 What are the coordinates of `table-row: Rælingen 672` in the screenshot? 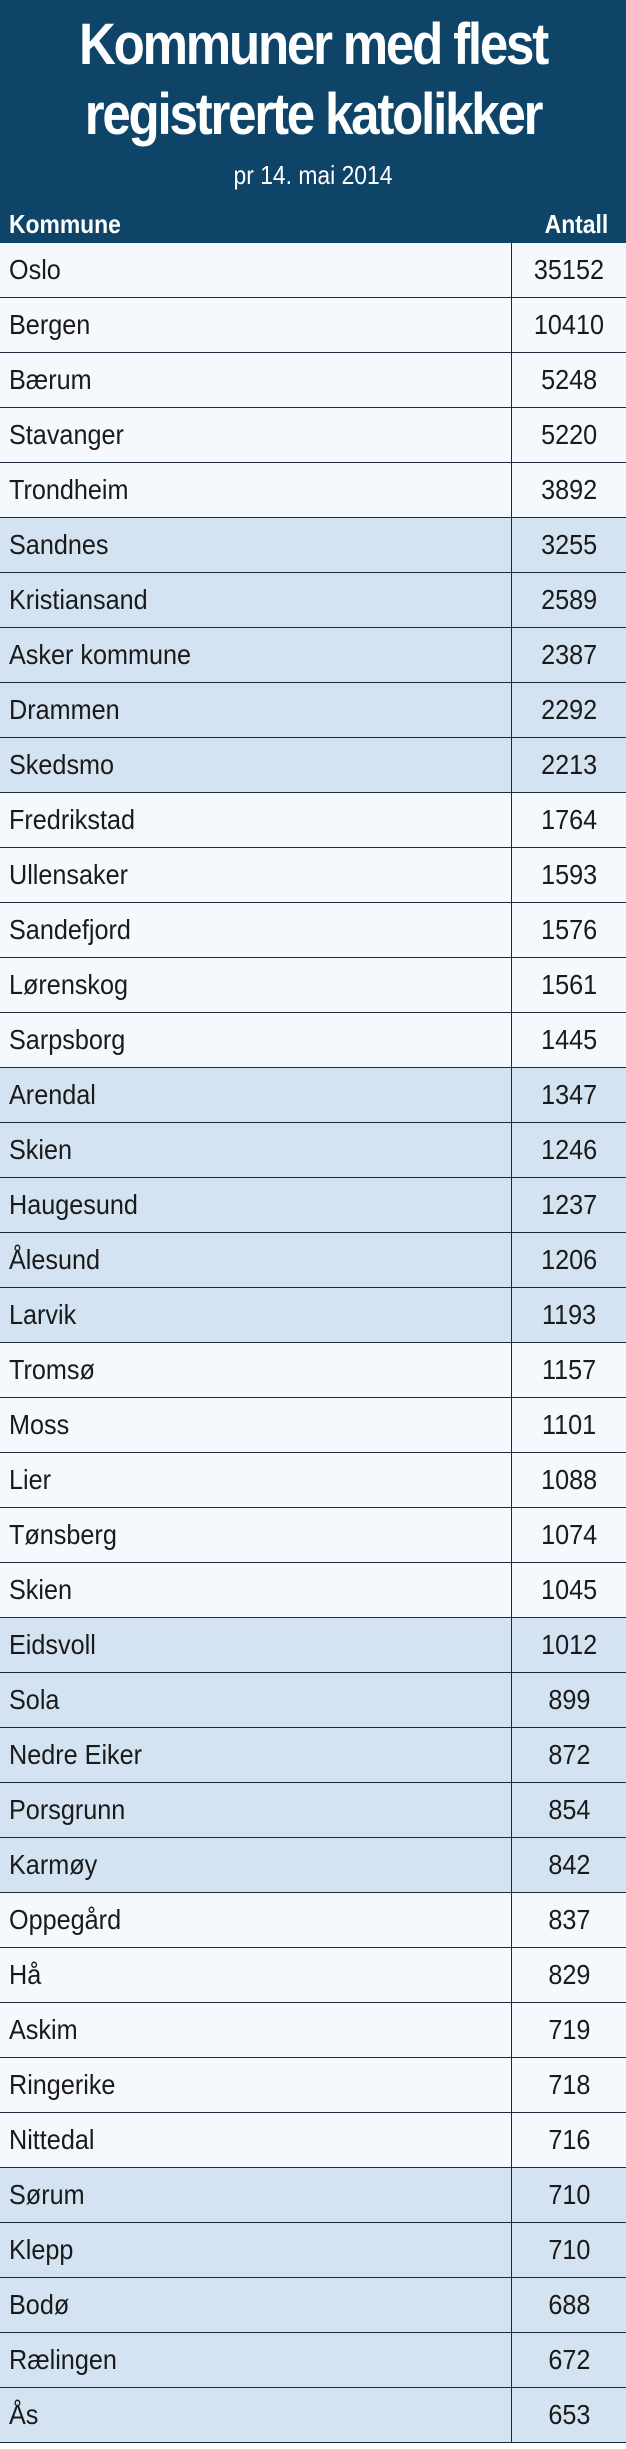 It's located at (313, 2360).